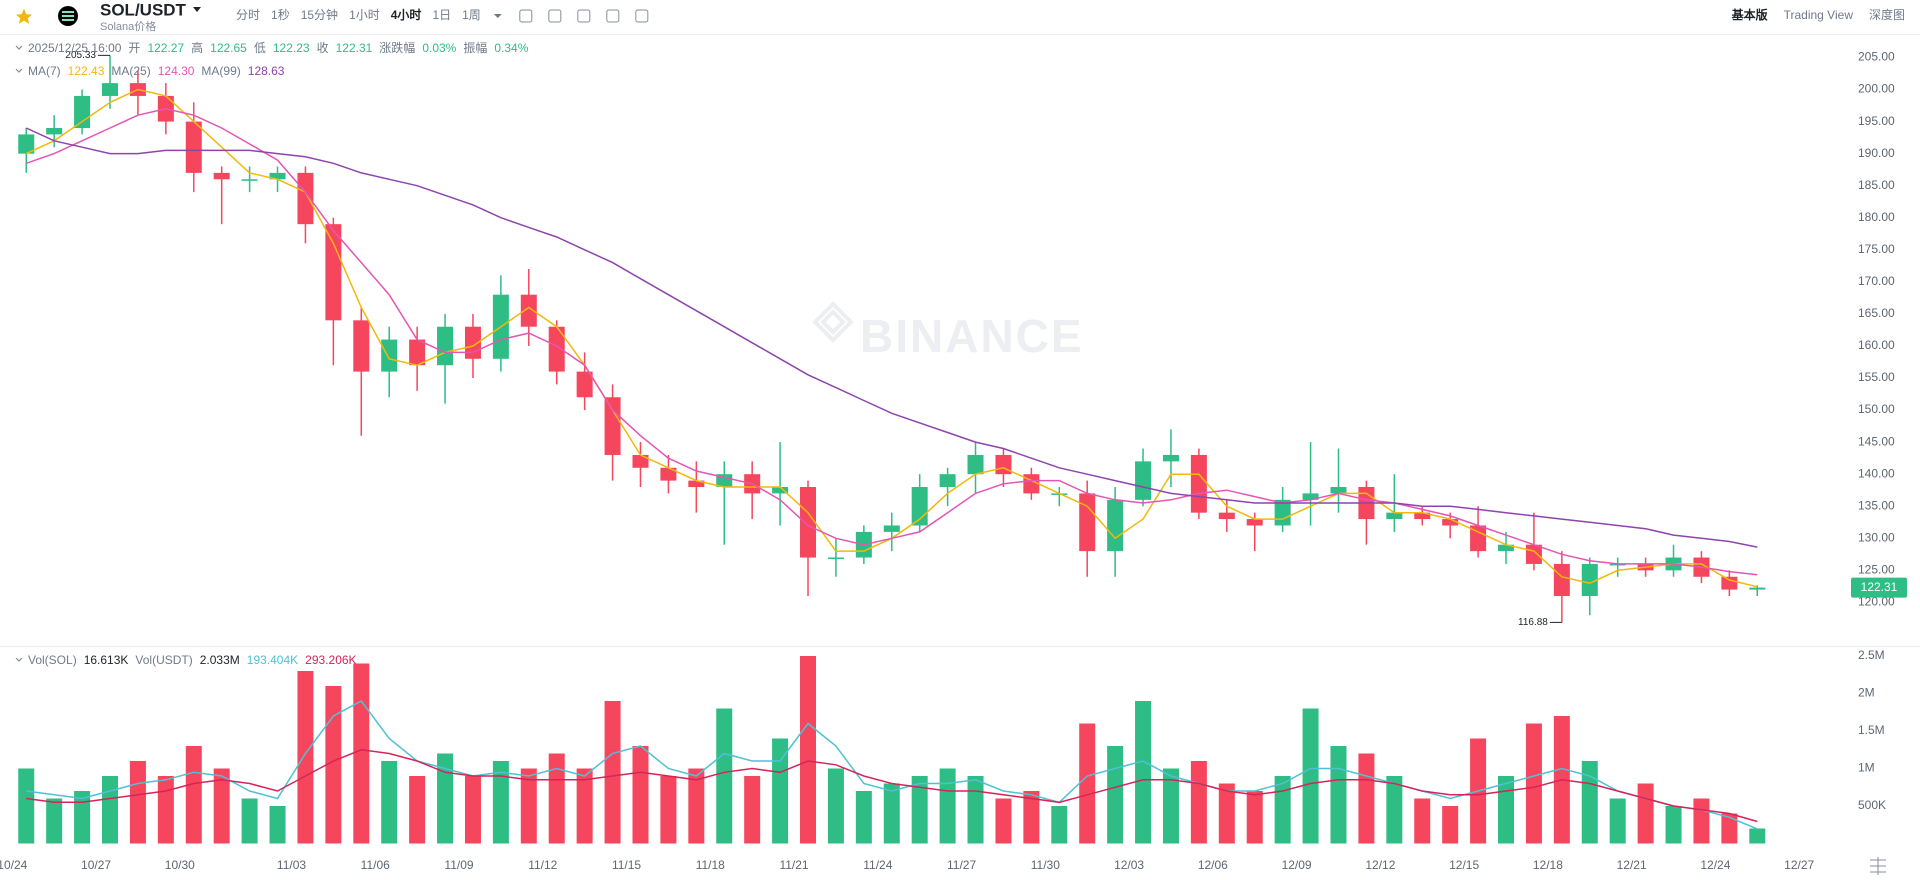 The width and height of the screenshot is (1920, 880). What do you see at coordinates (1871, 655) in the screenshot?
I see `volume-tick-label: 2.5M` at bounding box center [1871, 655].